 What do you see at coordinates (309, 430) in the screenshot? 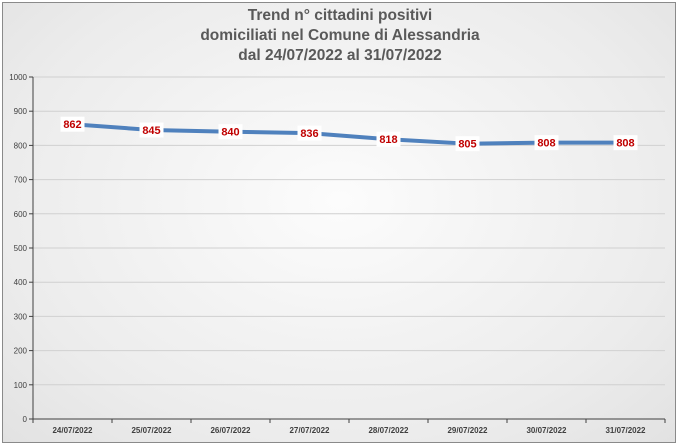
I see `x-tick-label: 27/07/2022` at bounding box center [309, 430].